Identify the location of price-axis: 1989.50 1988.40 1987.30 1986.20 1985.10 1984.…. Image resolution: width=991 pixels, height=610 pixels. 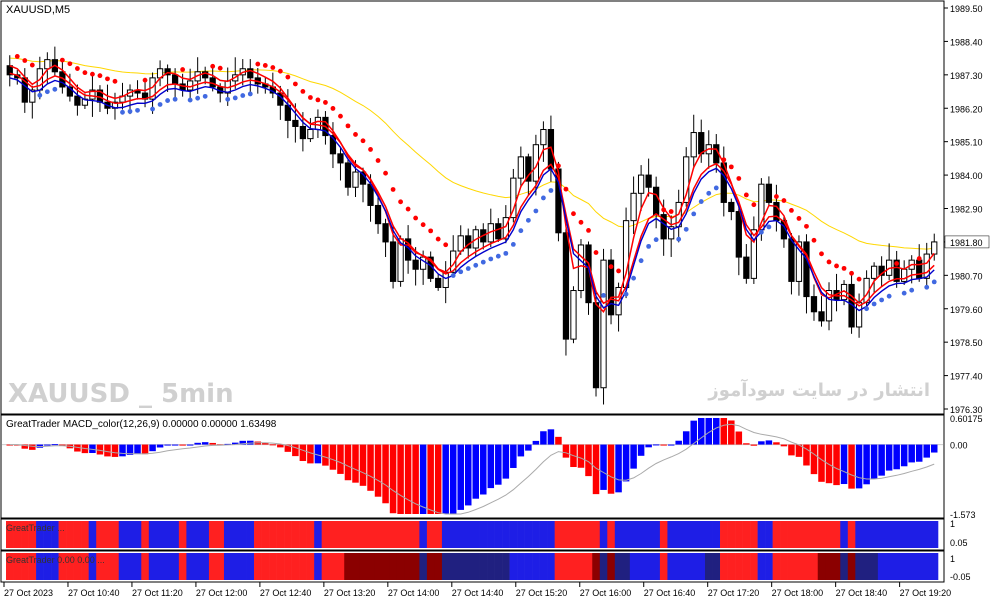
(967, 293).